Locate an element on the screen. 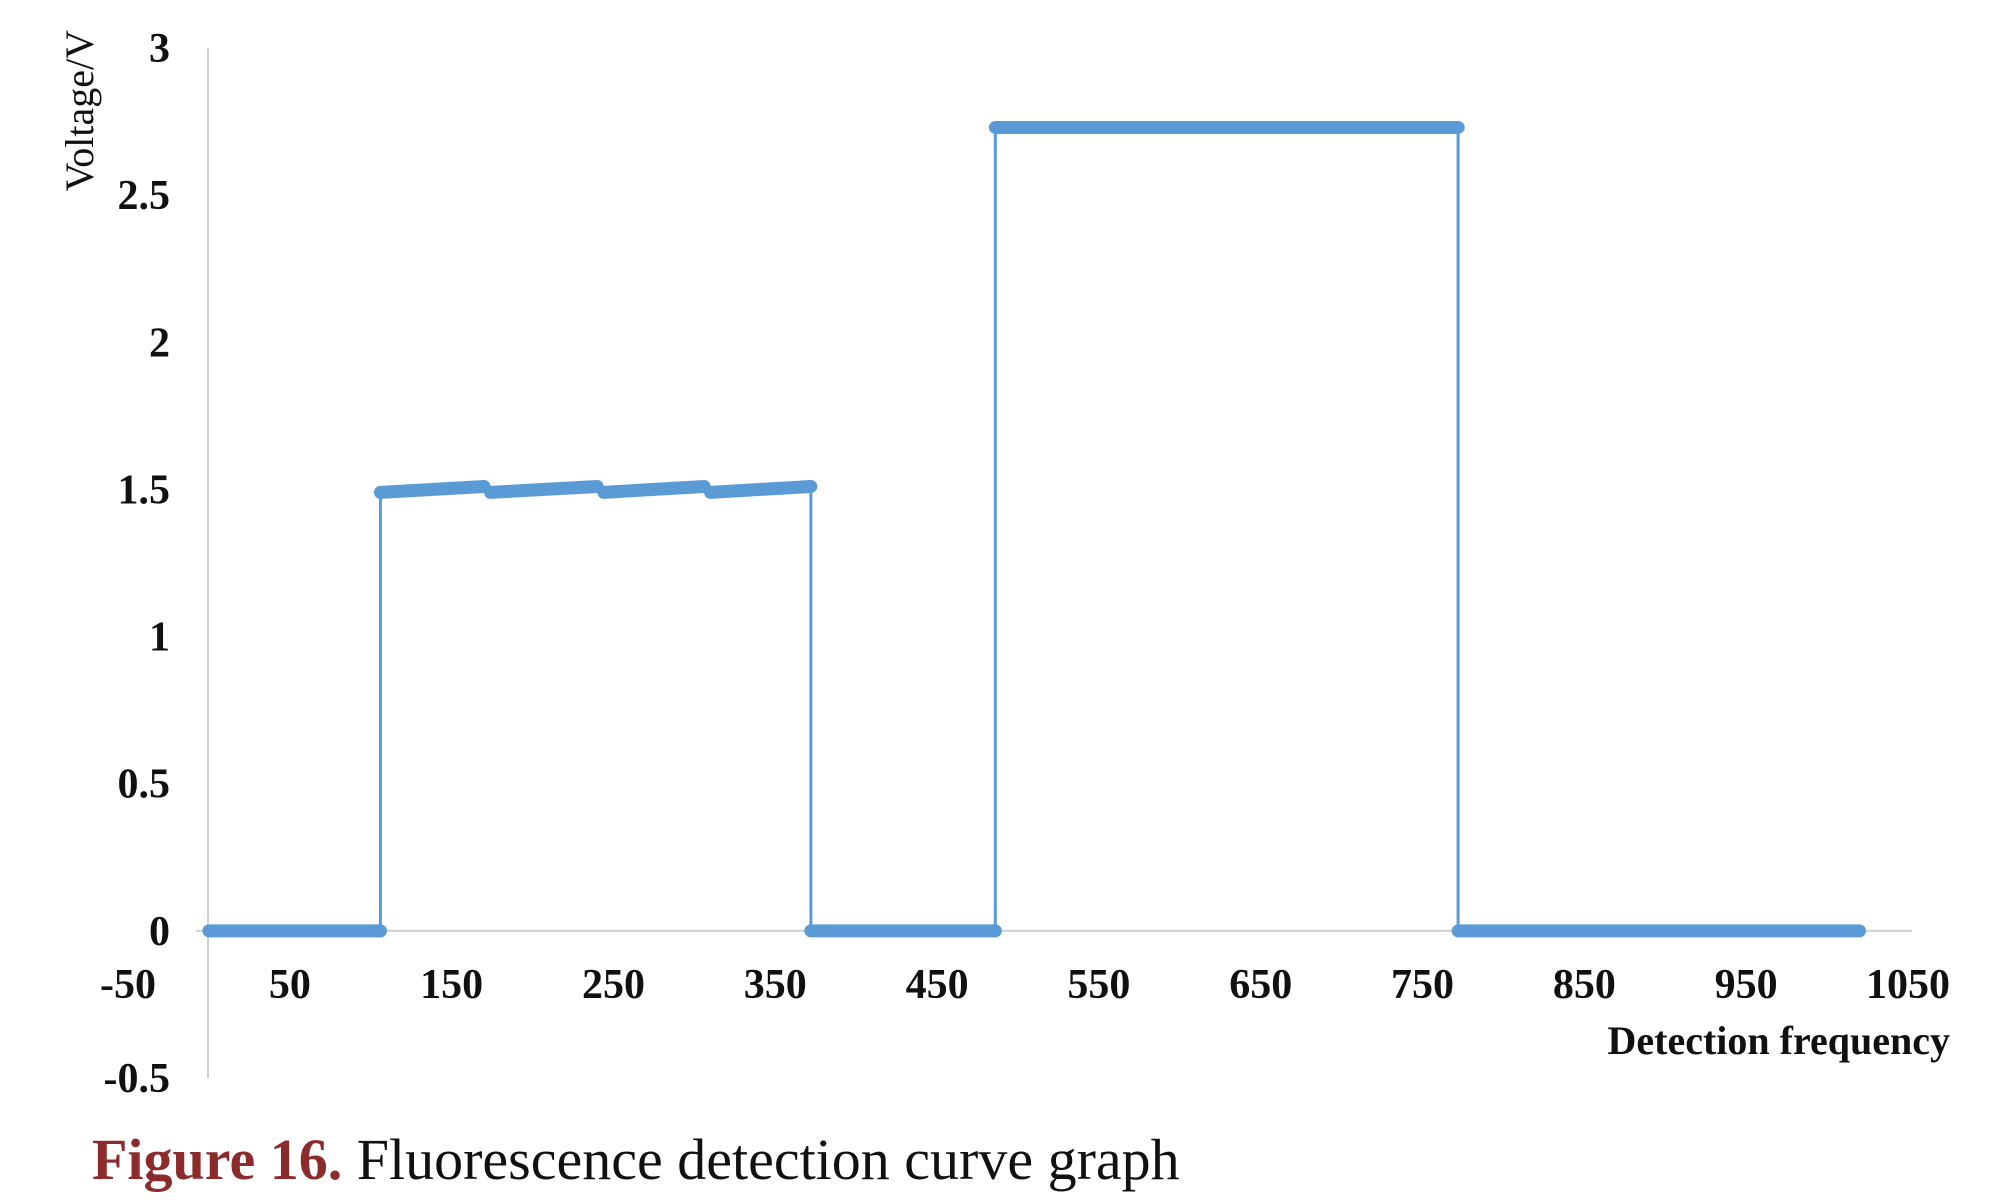 The image size is (2000, 1200). x-tick-label: 550 is located at coordinates (1098, 985).